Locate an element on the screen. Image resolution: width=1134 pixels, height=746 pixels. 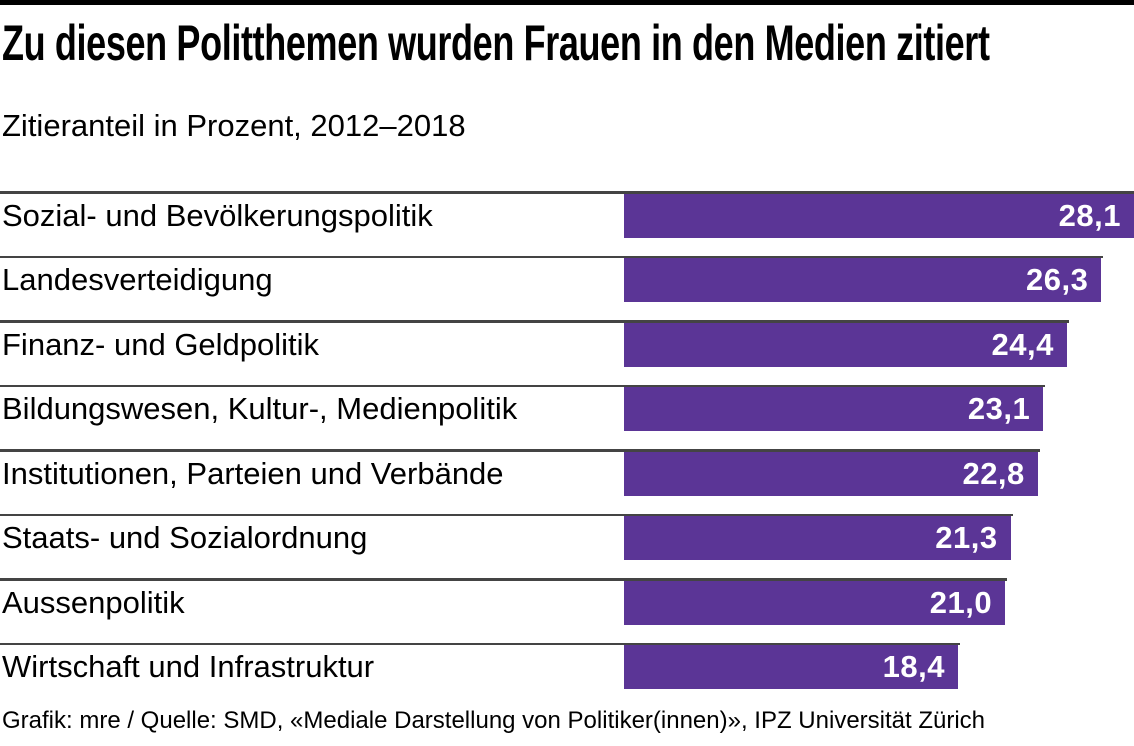
bar-row: Aussenpolitik 21,0 is located at coordinates (567, 610).